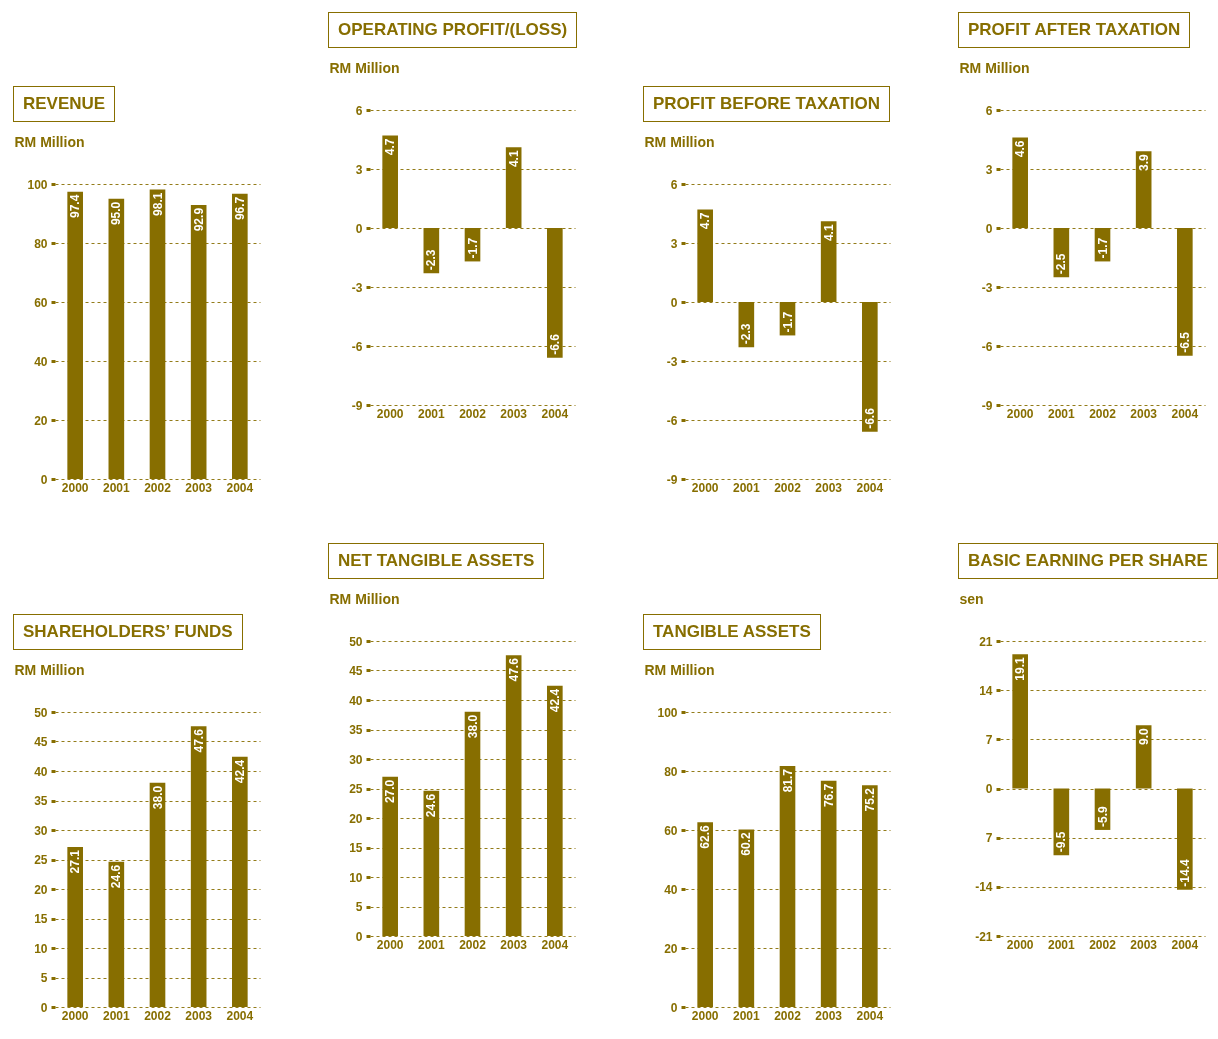  Describe the element at coordinates (1184, 872) in the screenshot. I see `data-label: -14.4` at that location.